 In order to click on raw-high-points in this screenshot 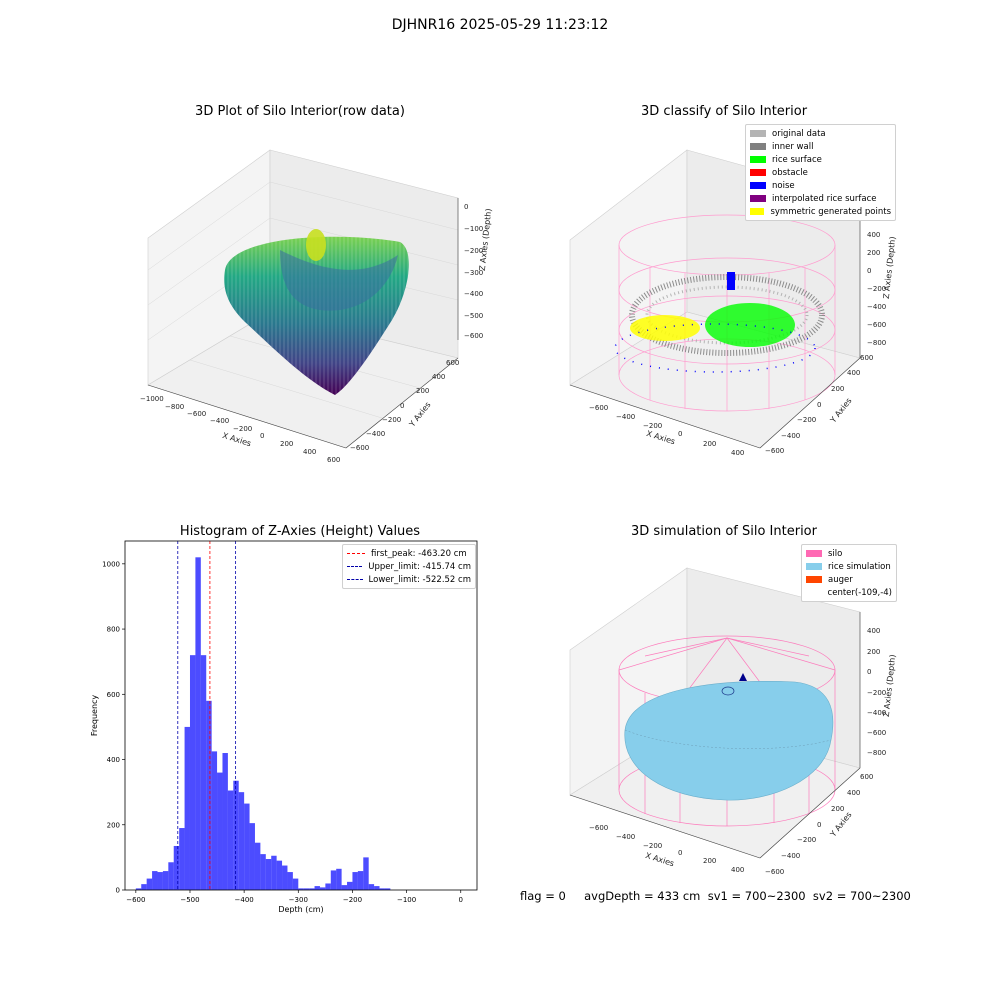, I will do `click(316, 245)`.